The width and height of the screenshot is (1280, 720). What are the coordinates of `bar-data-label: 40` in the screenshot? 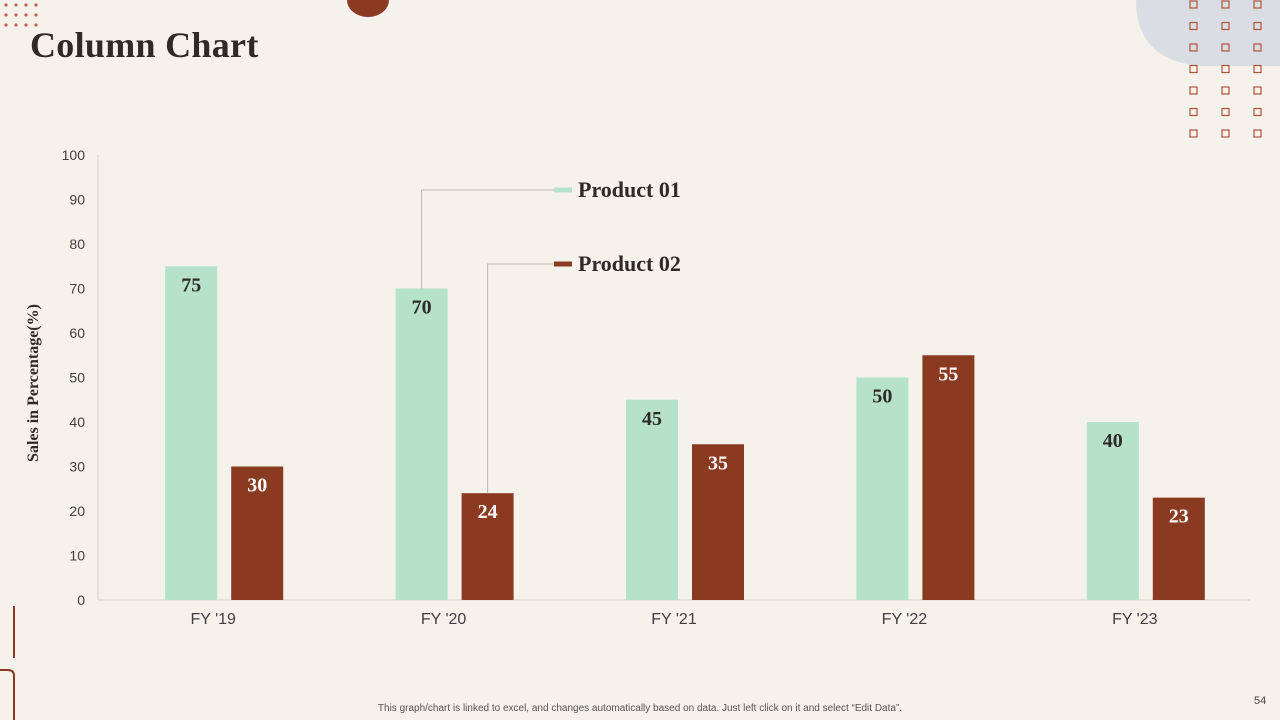 It's located at (1113, 441).